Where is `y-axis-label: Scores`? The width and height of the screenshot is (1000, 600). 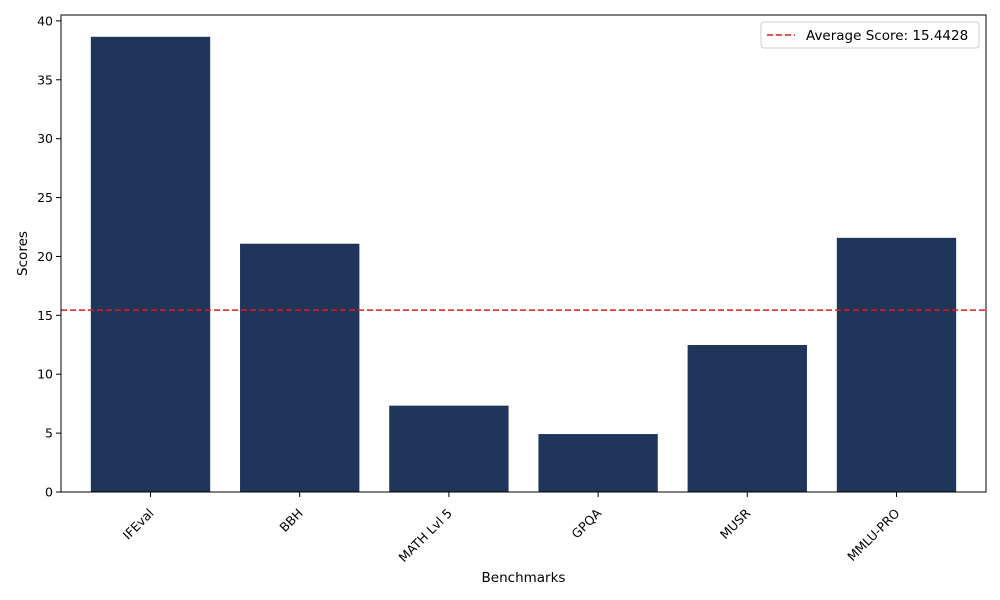
y-axis-label: Scores is located at coordinates (23, 253).